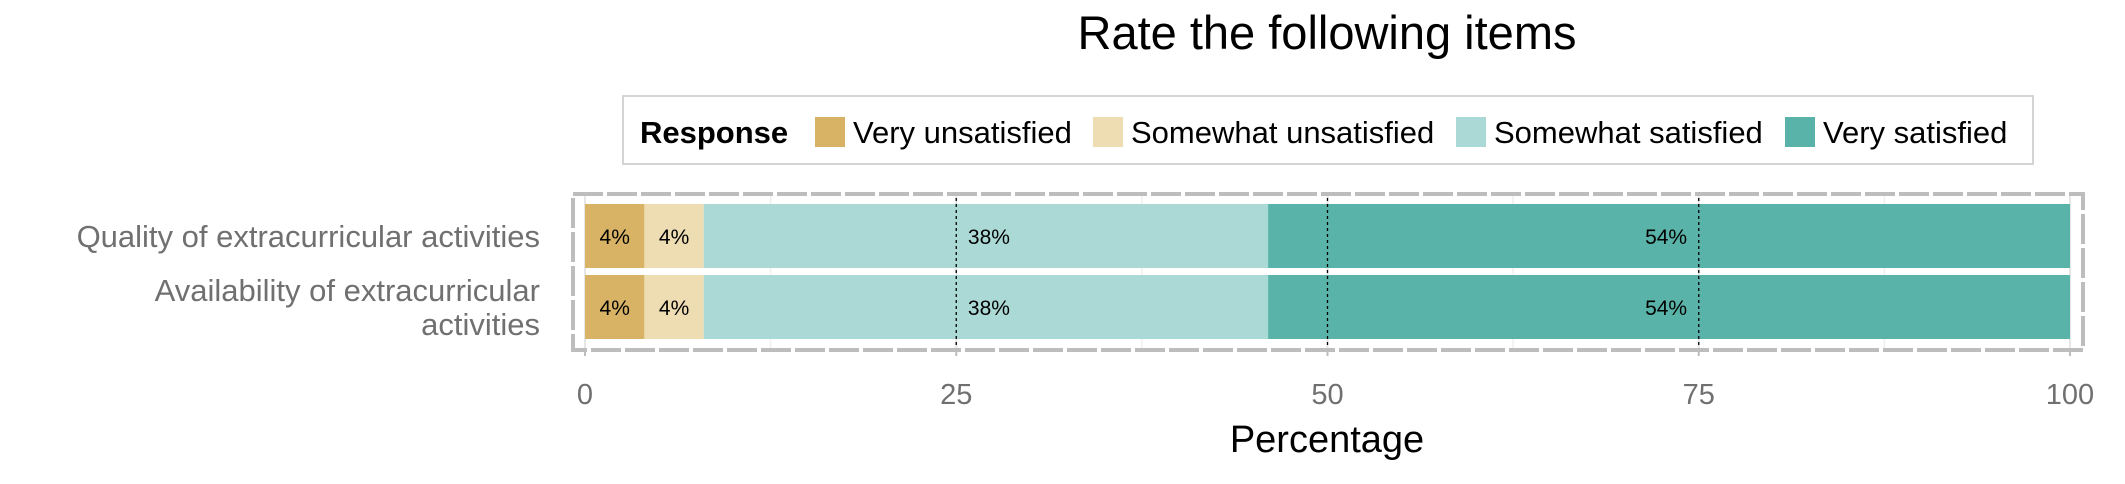 The height and width of the screenshot is (484, 2125). I want to click on data-label-1-0: 4%, so click(615, 308).